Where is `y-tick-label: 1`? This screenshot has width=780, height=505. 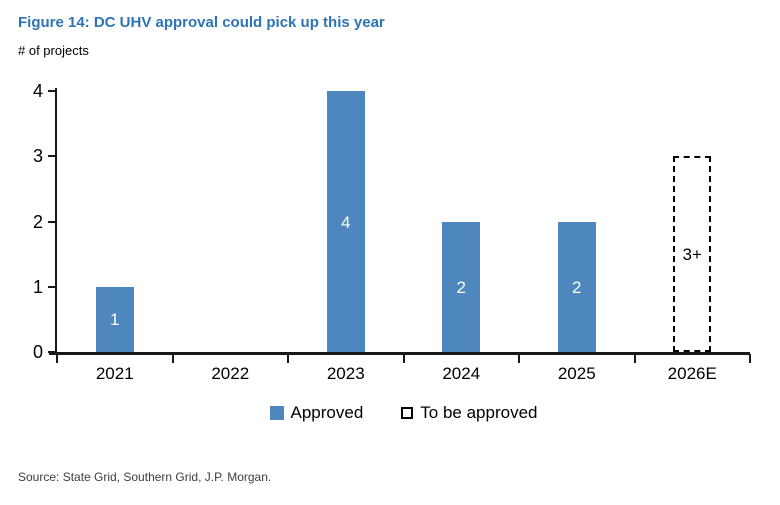 y-tick-label: 1 is located at coordinates (37, 286).